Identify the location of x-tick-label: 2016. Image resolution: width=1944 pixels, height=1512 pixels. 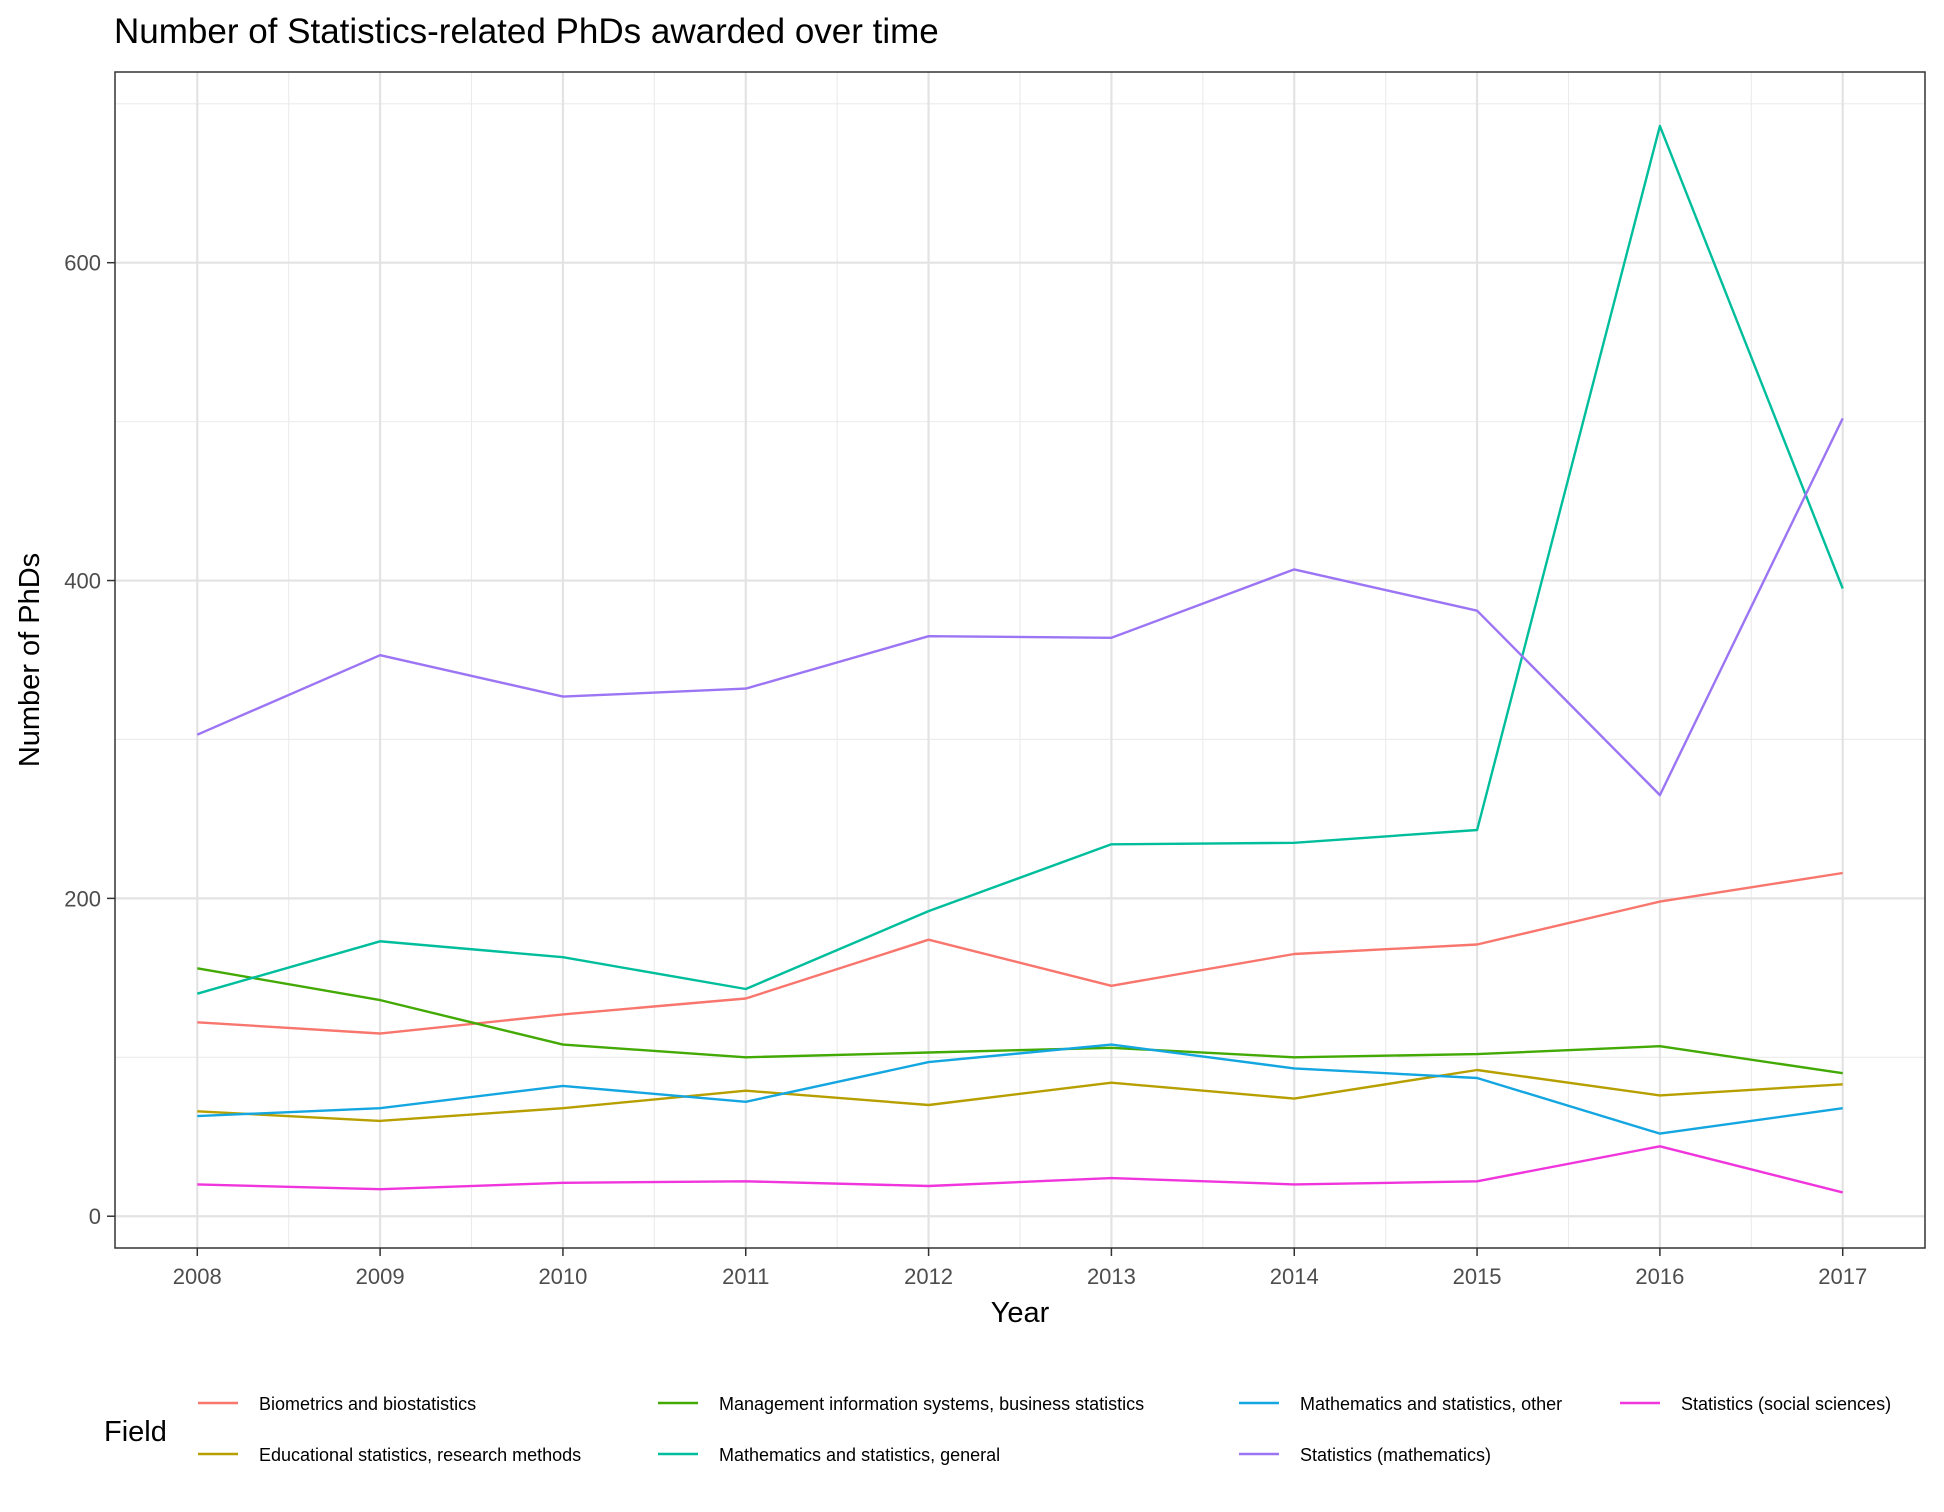
(1659, 1276).